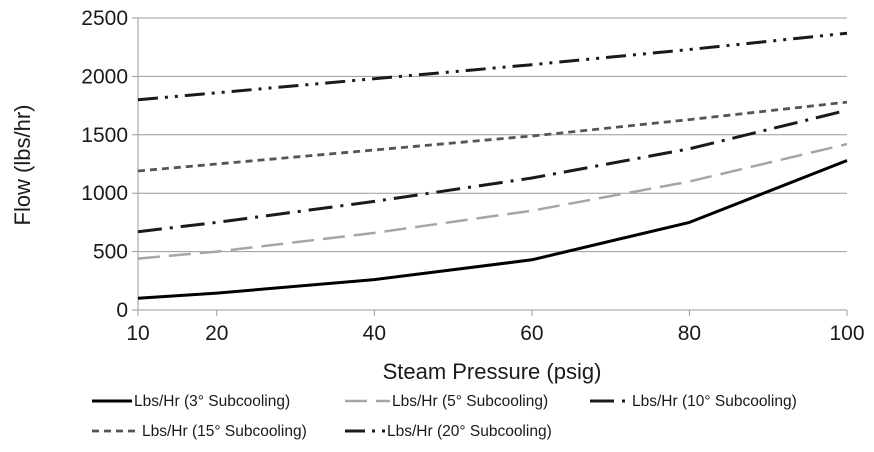 This screenshot has height=452, width=874. Describe the element at coordinates (22, 164) in the screenshot. I see `y-axis-title: Flow (lbs/hr)` at that location.